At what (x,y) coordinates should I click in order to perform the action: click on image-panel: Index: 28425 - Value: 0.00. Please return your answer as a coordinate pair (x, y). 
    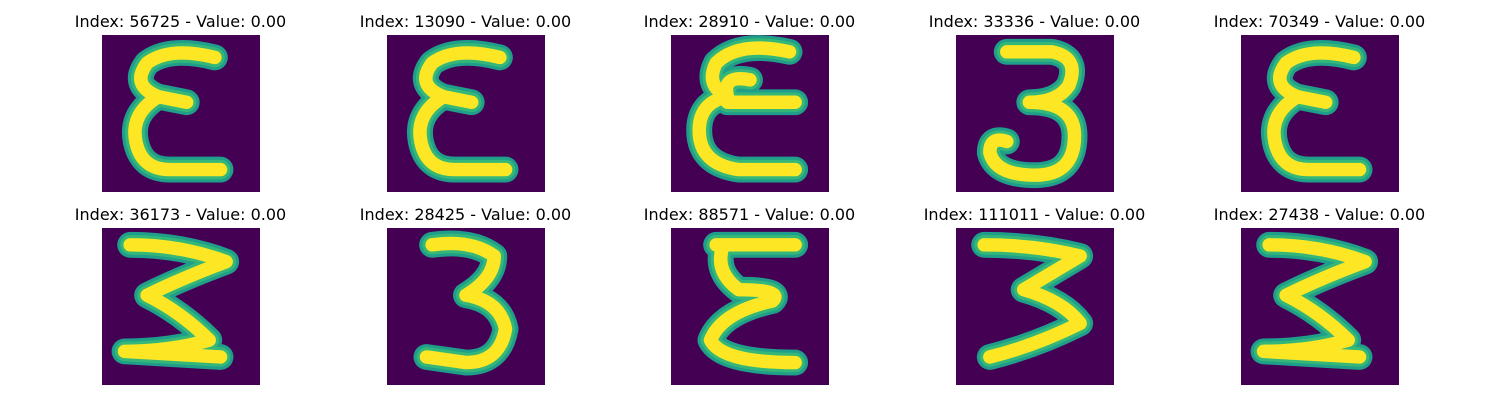
    Looking at the image, I should click on (465, 289).